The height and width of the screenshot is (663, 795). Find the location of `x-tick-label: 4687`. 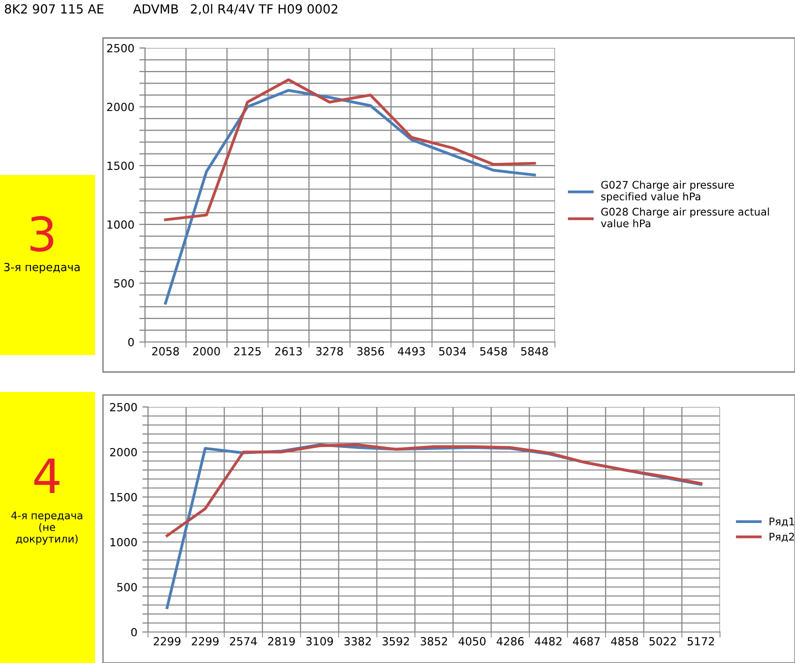

x-tick-label: 4687 is located at coordinates (586, 641).